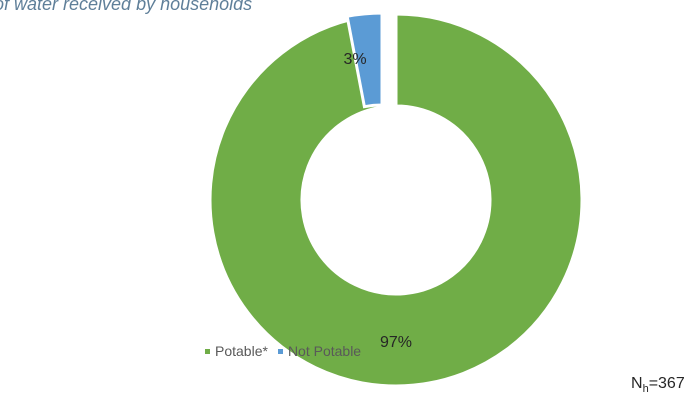  I want to click on chart-title: of water received by households, so click(126, 7).